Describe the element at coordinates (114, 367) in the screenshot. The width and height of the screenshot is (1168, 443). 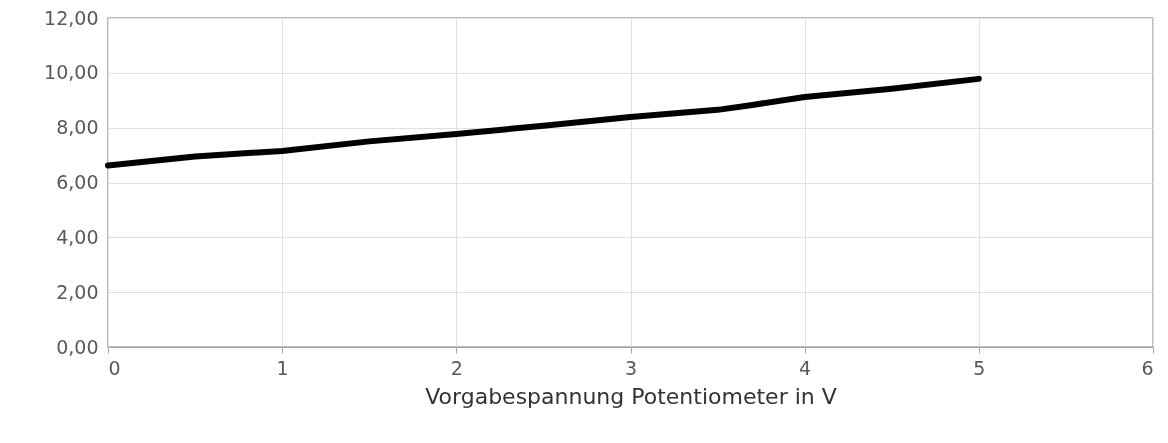
I see `x-tick-label: 0` at that location.